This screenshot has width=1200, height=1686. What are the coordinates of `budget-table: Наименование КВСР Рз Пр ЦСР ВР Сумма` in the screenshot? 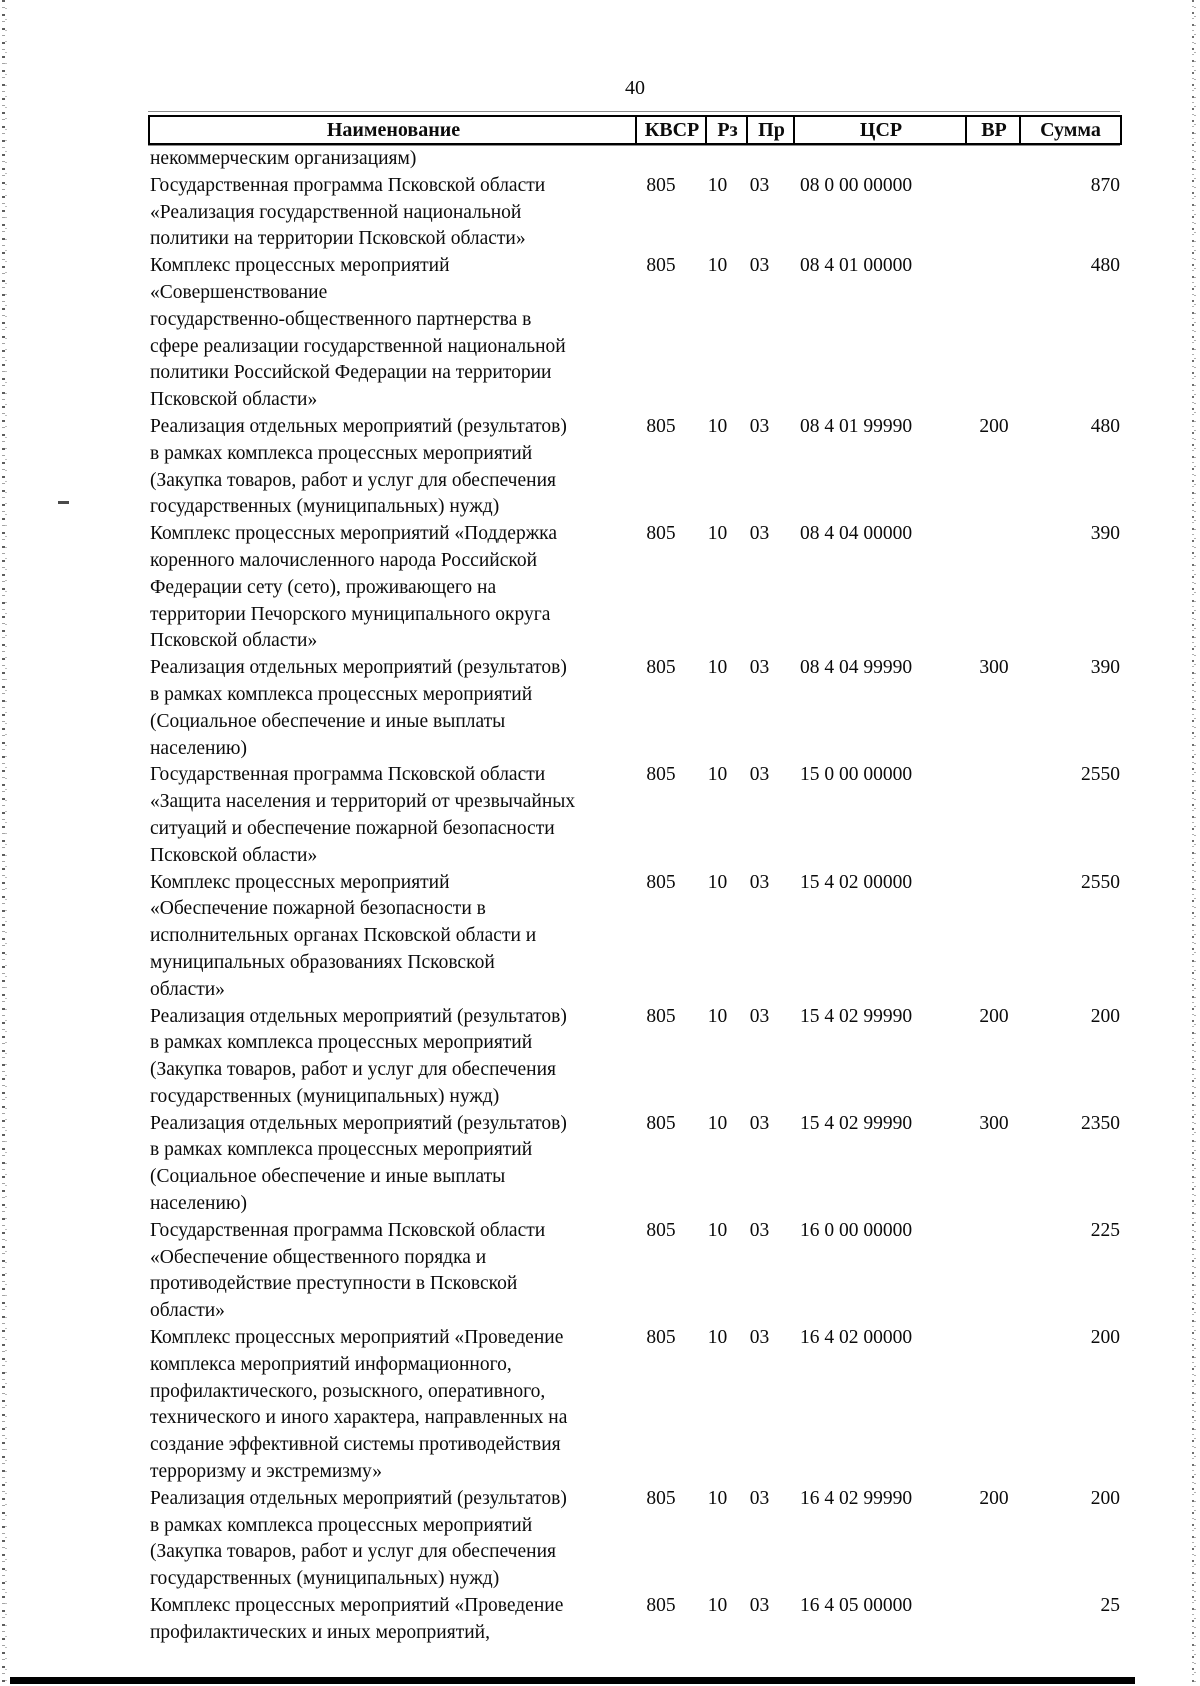 It's located at (635, 130).